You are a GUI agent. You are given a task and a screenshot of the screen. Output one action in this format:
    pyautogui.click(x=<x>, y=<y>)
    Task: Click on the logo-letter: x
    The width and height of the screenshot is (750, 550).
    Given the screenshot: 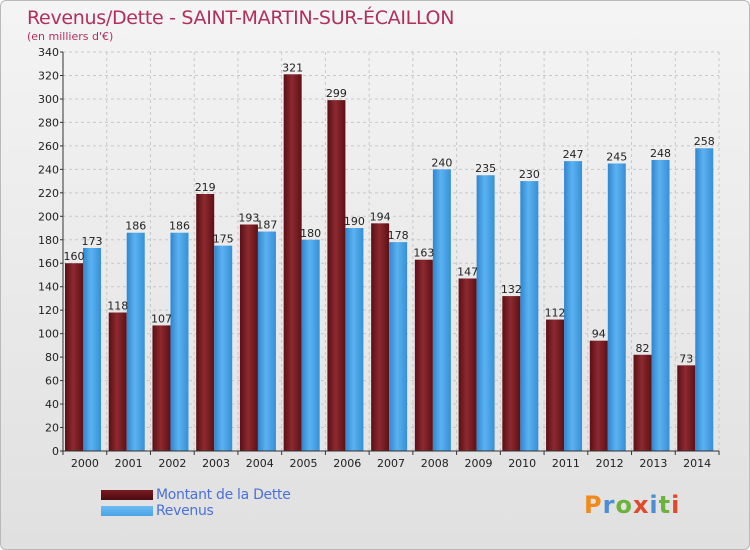 What is the action you would take?
    pyautogui.click(x=641, y=505)
    